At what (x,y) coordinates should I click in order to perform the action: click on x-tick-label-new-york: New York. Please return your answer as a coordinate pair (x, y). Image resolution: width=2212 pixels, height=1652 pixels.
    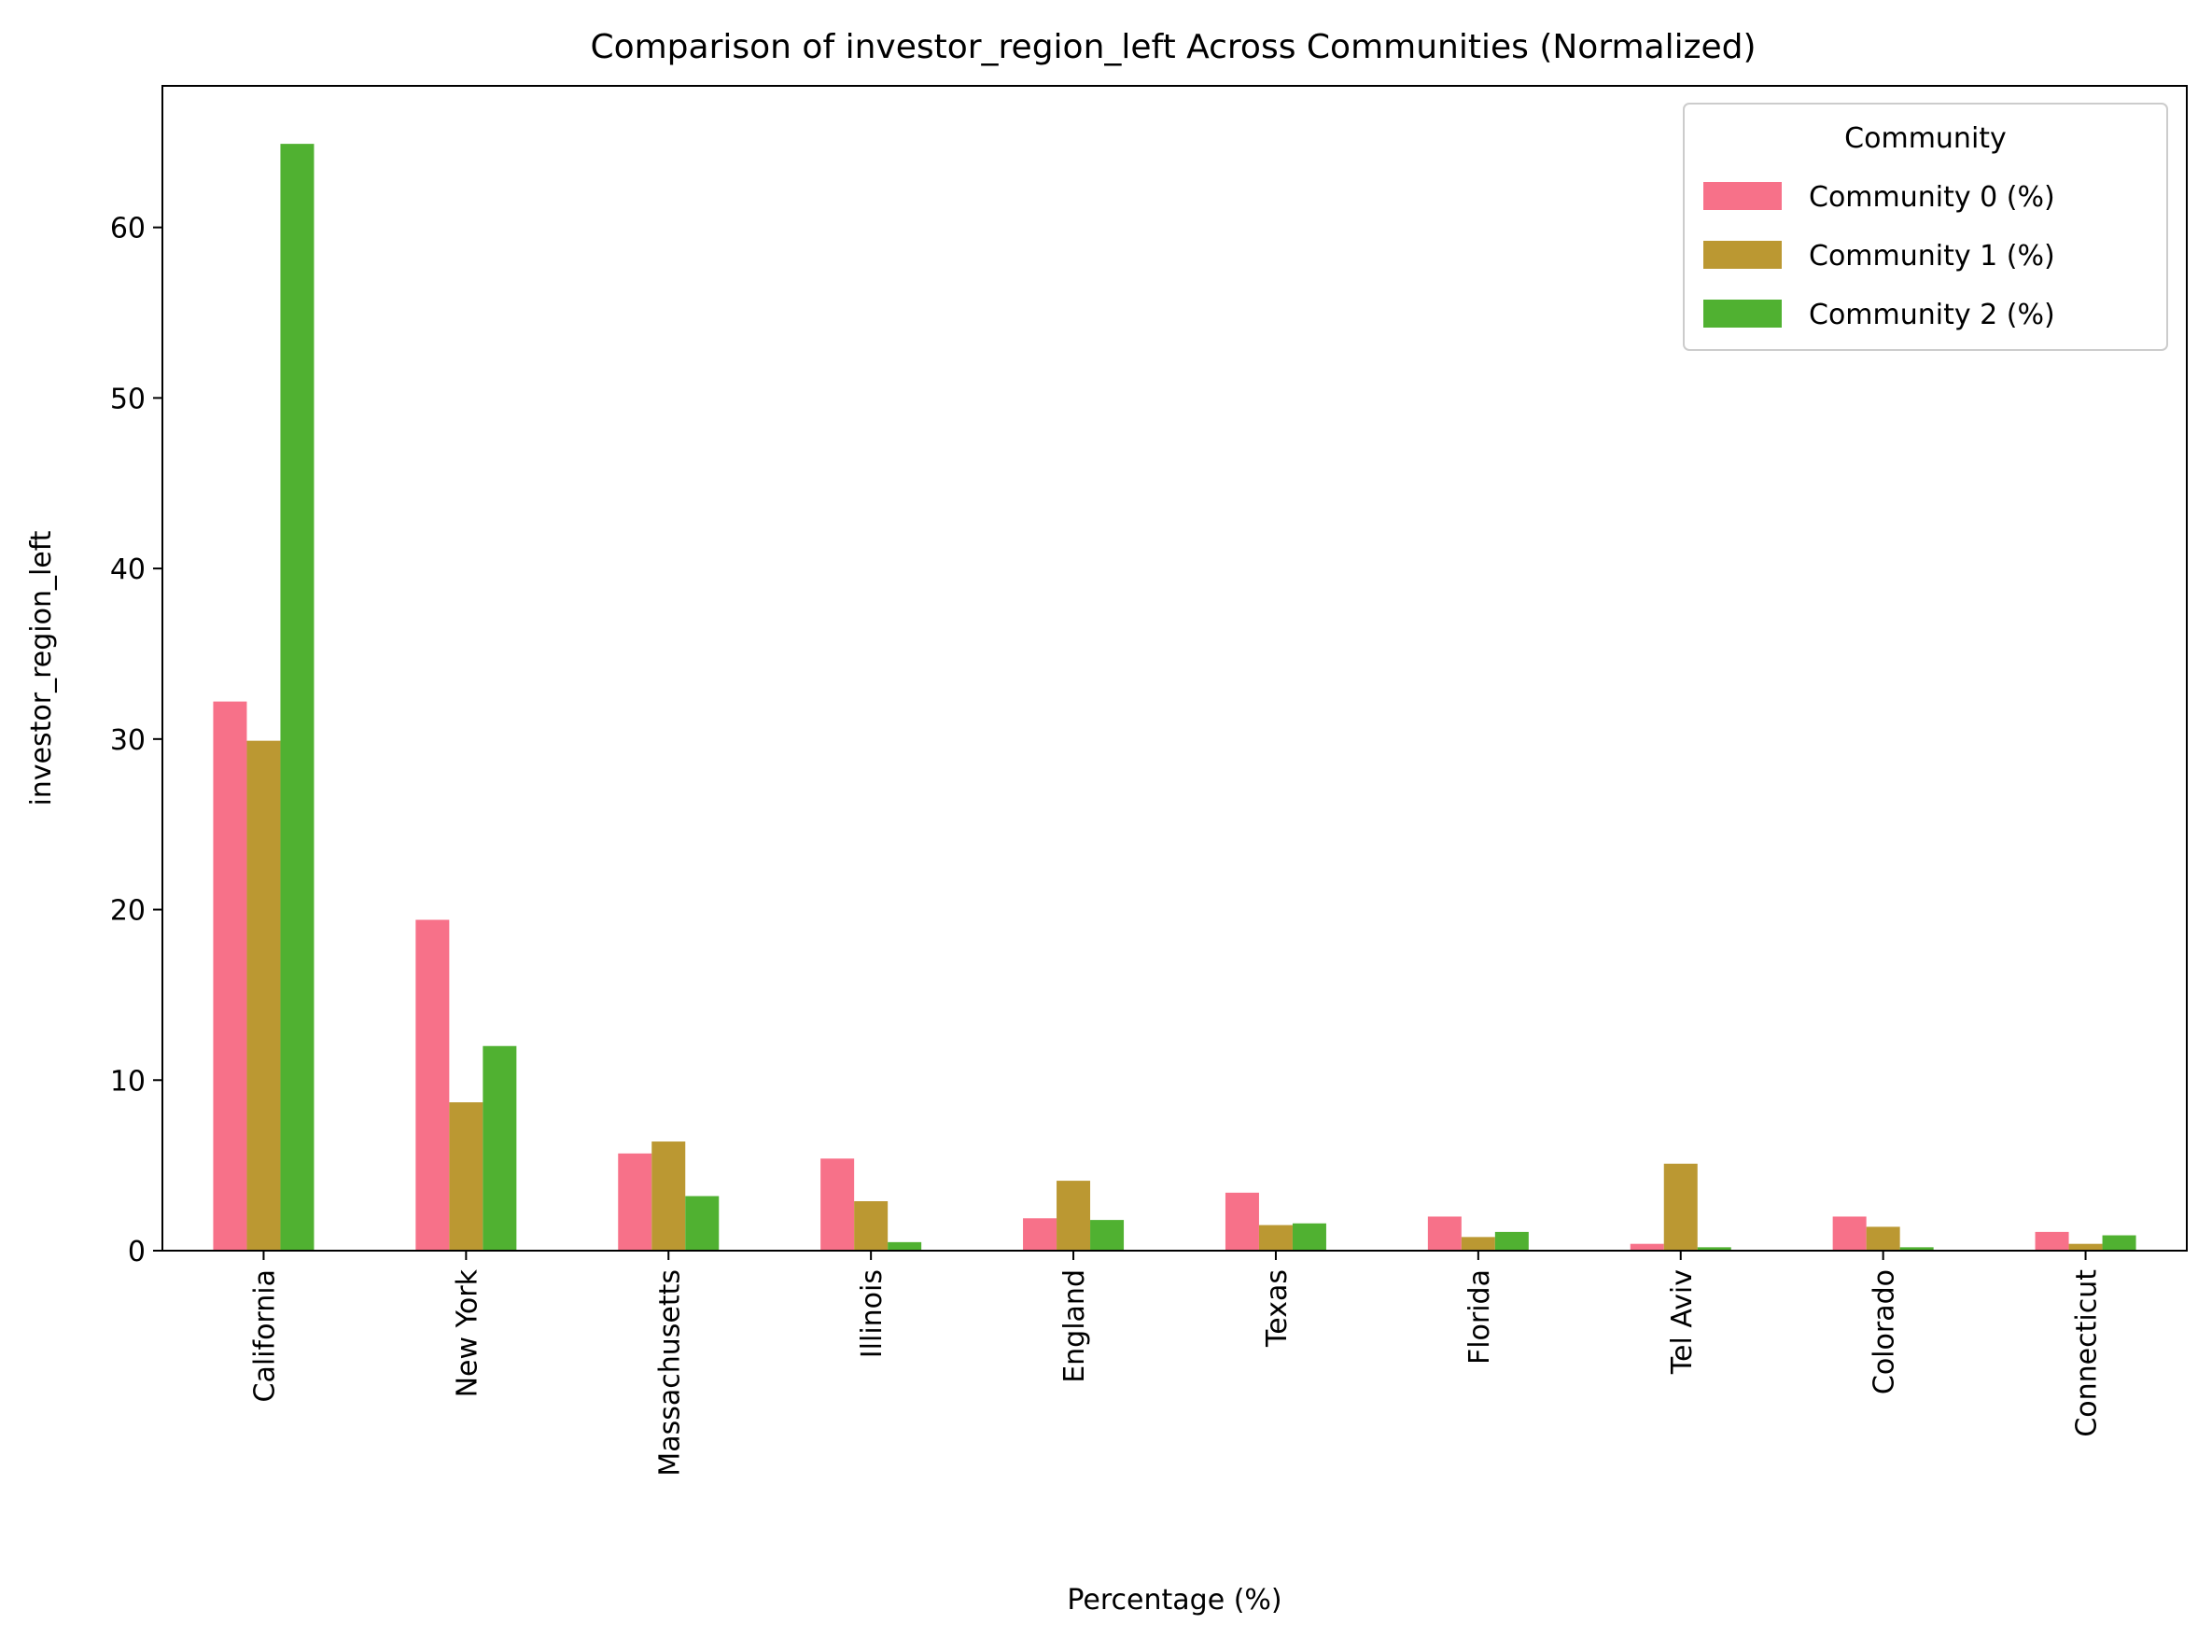
    Looking at the image, I should click on (467, 1332).